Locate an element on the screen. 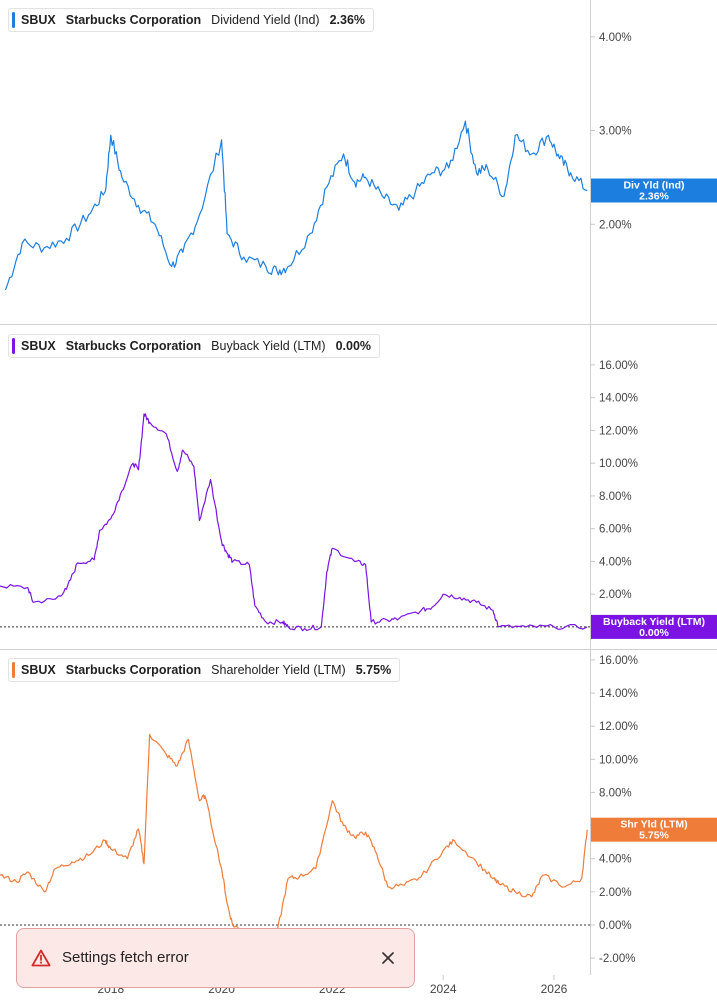 Image resolution: width=717 pixels, height=1005 pixels. badge-value: 5.75% is located at coordinates (654, 836).